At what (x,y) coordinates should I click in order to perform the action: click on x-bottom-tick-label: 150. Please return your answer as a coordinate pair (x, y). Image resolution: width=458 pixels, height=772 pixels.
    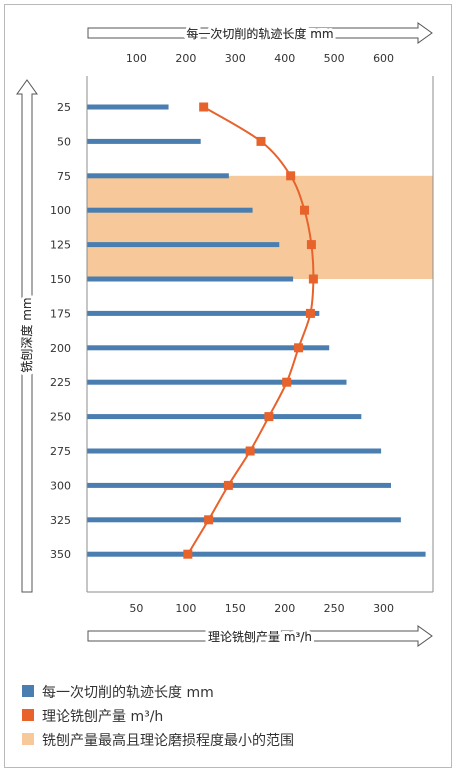
    Looking at the image, I should click on (235, 608).